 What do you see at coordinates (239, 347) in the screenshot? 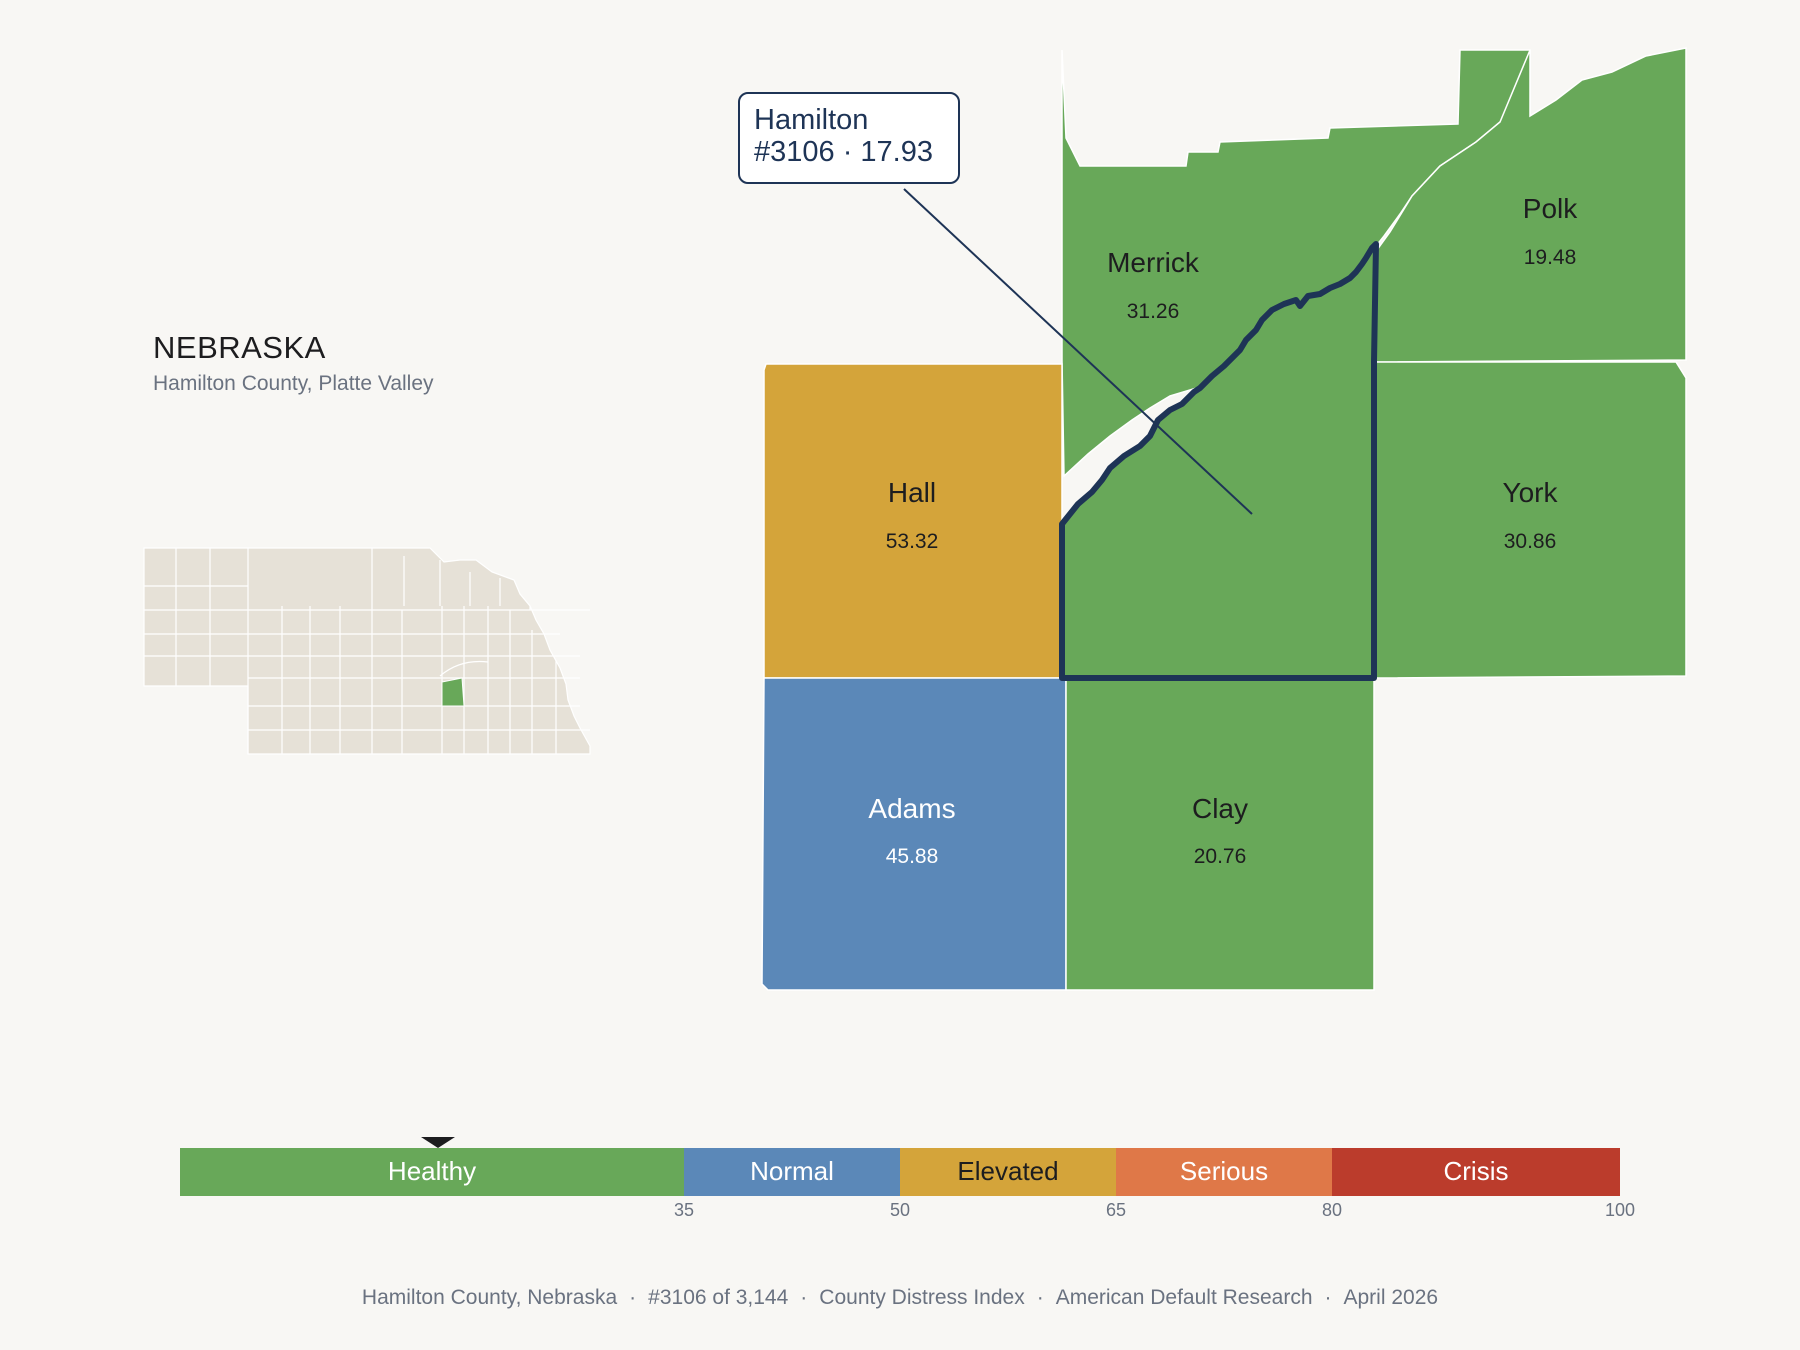
I see `state-title: NEBRASKA` at bounding box center [239, 347].